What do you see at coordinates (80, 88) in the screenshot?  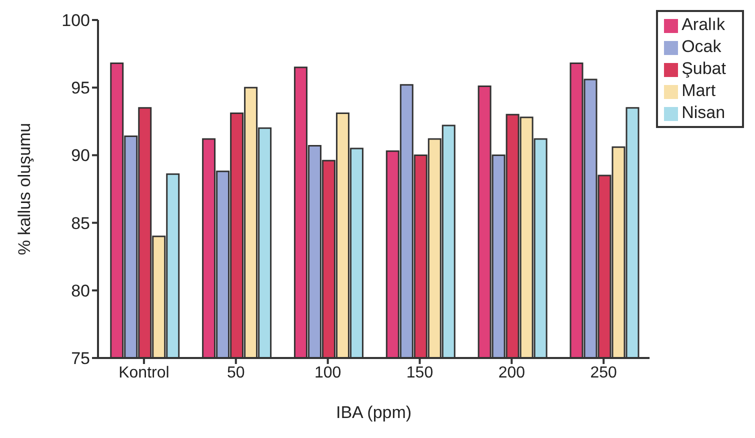 I see `y-tick-label: 95` at bounding box center [80, 88].